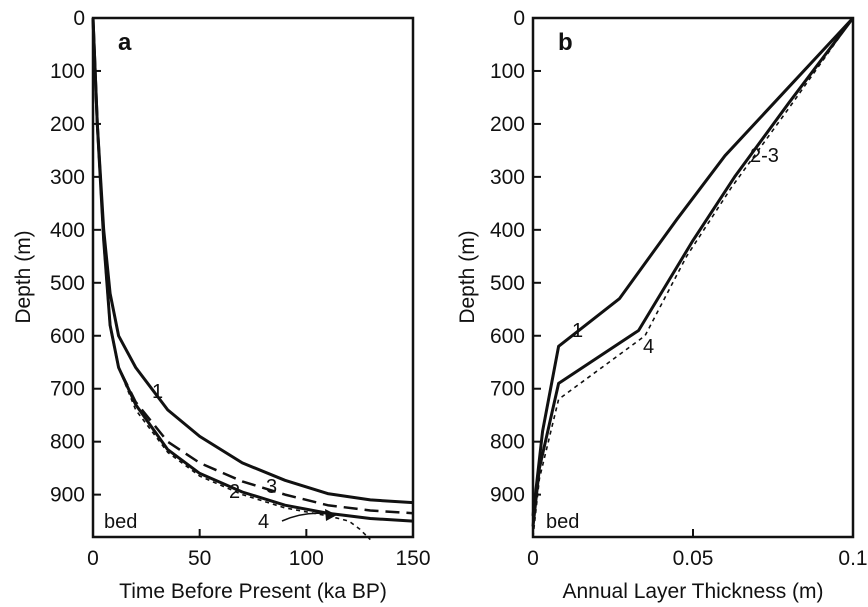  Describe the element at coordinates (93, 558) in the screenshot. I see `panel-a-x-tick-label-0: 0` at that location.